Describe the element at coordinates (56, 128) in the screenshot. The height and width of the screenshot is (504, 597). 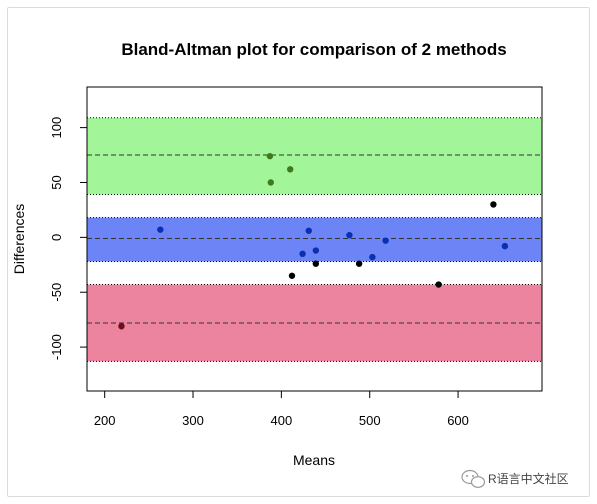
I see `y-tick-label: 100` at that location.